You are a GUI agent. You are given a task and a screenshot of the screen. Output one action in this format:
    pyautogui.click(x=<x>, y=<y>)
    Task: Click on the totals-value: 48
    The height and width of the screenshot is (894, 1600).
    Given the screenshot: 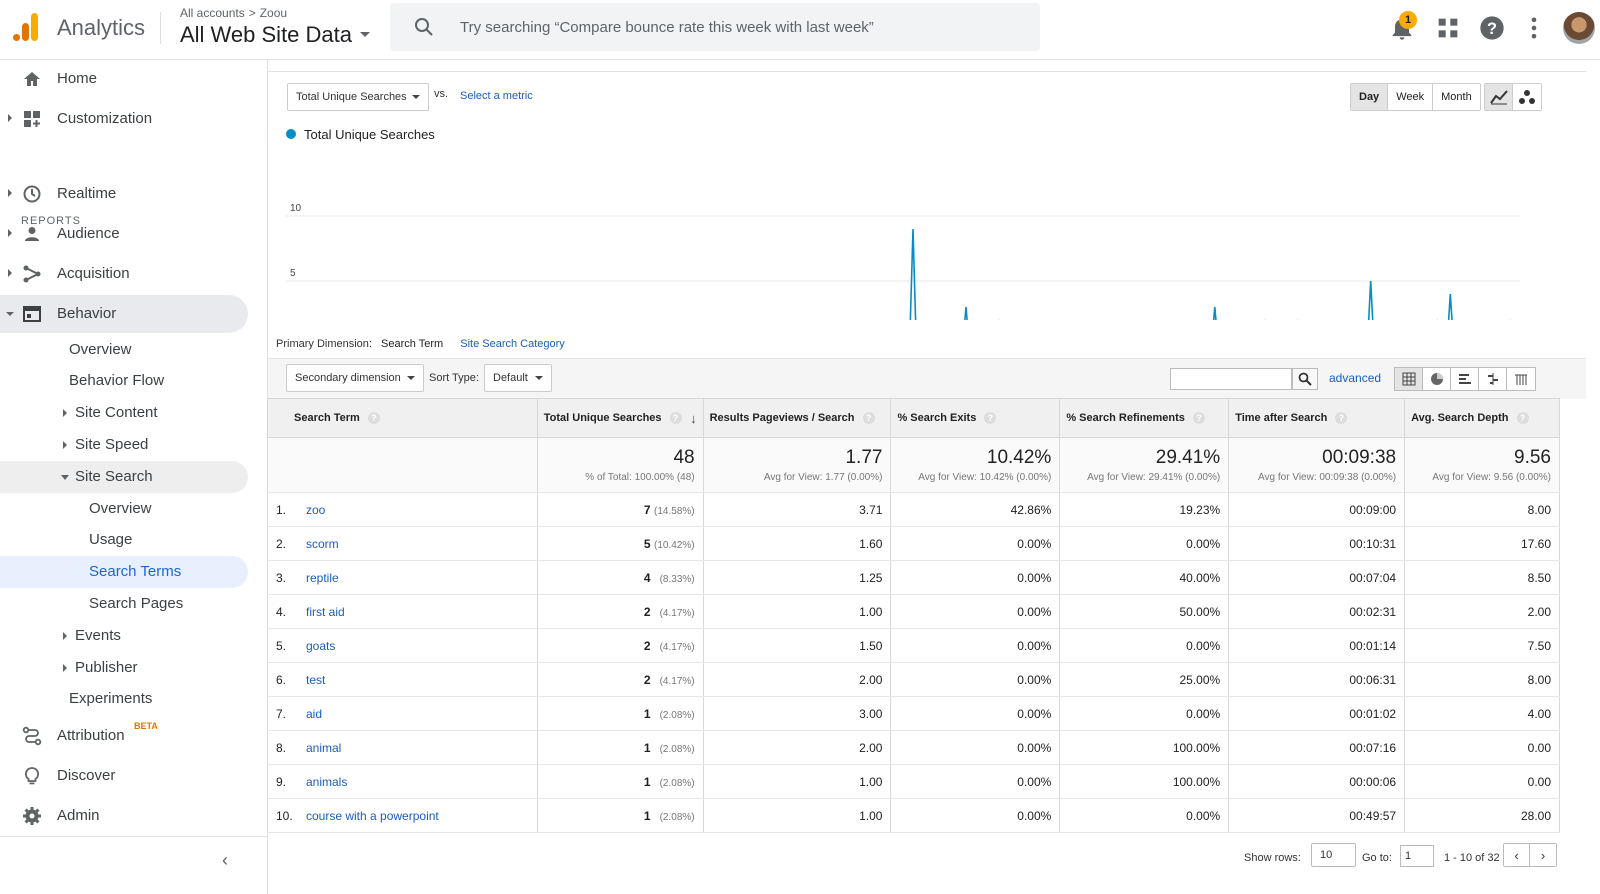 What is the action you would take?
    pyautogui.click(x=684, y=457)
    